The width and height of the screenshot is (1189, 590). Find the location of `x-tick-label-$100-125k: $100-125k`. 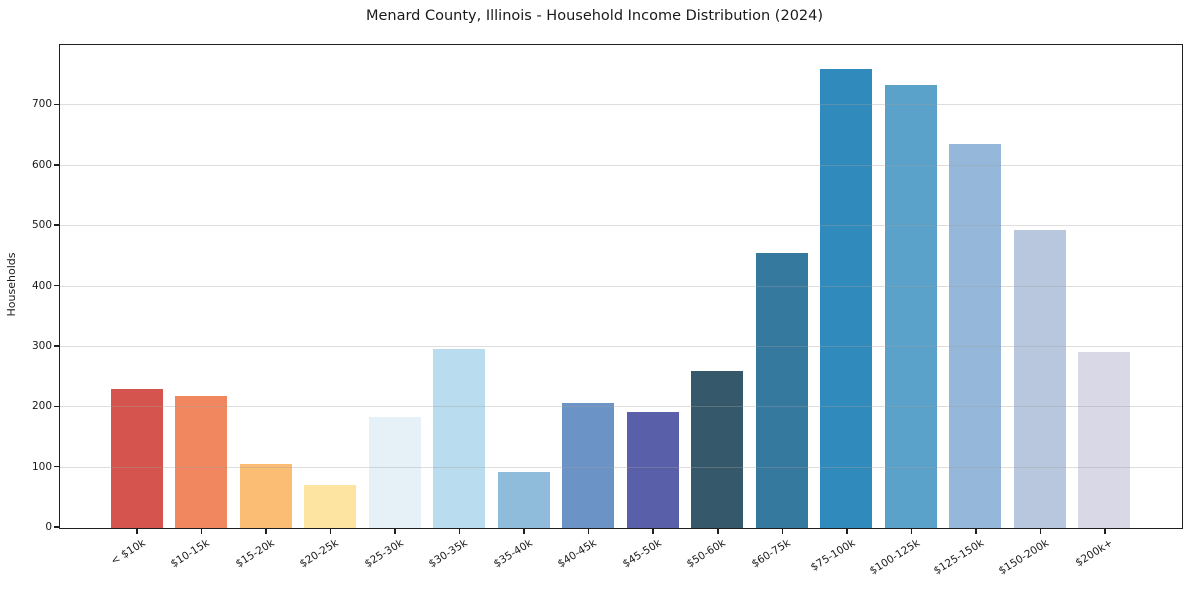

x-tick-label-$100-125k: $100-125k is located at coordinates (894, 557).